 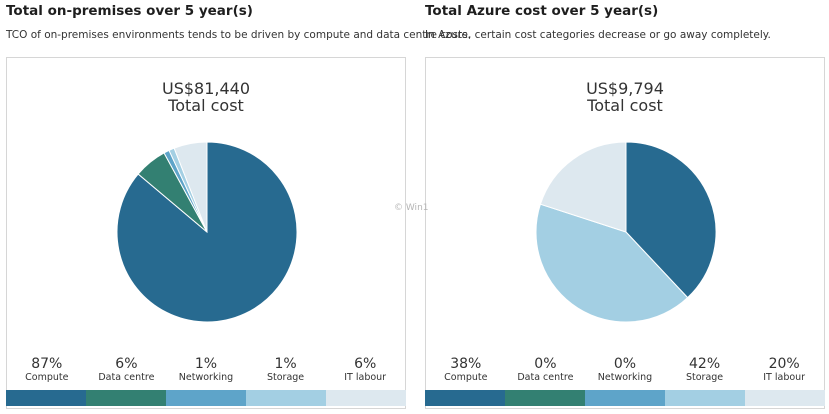 I want to click on total-cost: US$9,794 Total cost, so click(x=625, y=97).